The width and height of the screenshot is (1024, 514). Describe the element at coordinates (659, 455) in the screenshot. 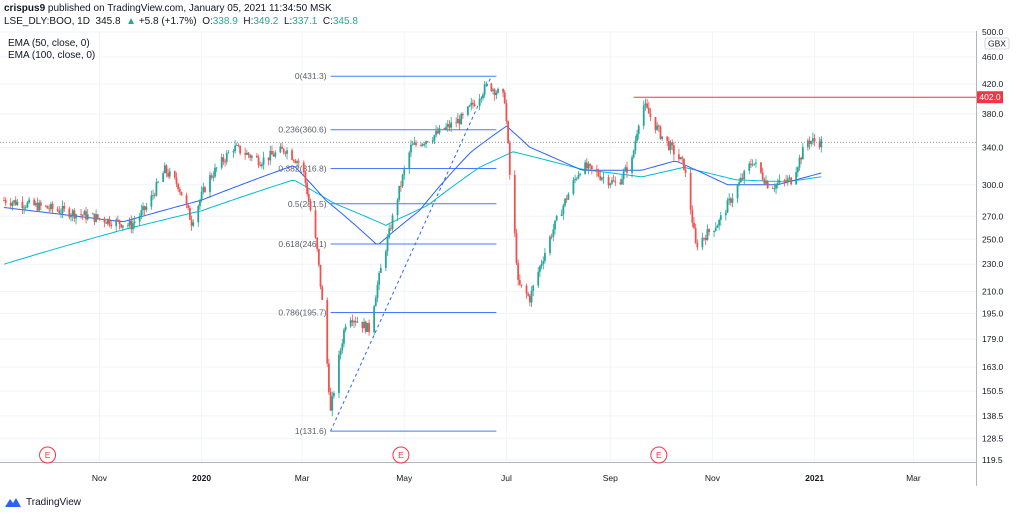

I see `earnings-event-label: E` at that location.